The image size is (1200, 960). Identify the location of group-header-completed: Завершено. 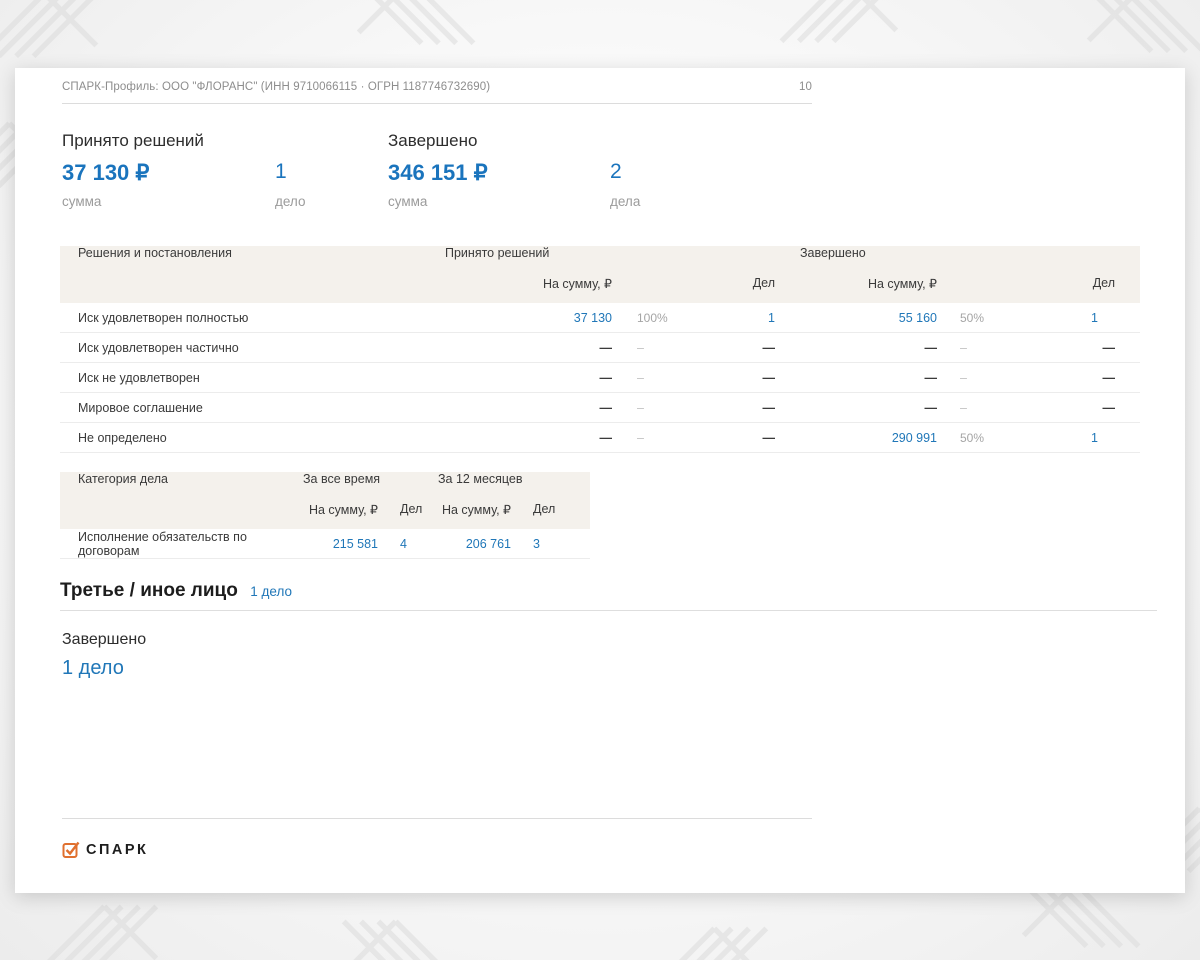
(833, 253).